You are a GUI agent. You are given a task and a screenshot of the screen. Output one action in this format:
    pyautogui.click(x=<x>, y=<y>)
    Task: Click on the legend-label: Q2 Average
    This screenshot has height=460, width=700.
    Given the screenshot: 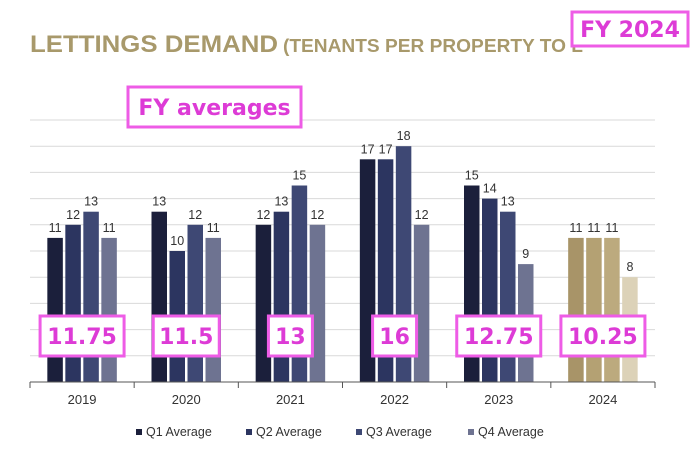 What is the action you would take?
    pyautogui.click(x=289, y=432)
    